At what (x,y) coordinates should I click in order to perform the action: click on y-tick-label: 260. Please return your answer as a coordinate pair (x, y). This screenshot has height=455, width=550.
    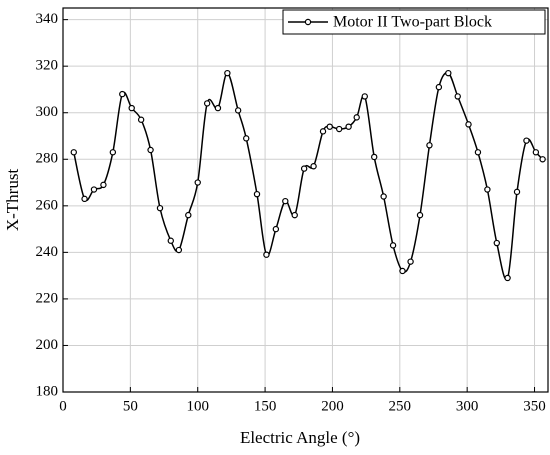
    Looking at the image, I should click on (47, 205).